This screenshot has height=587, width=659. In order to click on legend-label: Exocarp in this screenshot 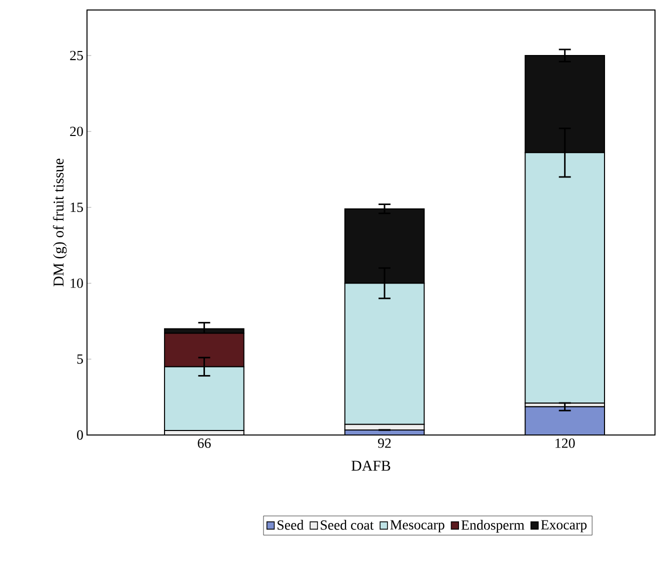, I will do `click(564, 526)`.